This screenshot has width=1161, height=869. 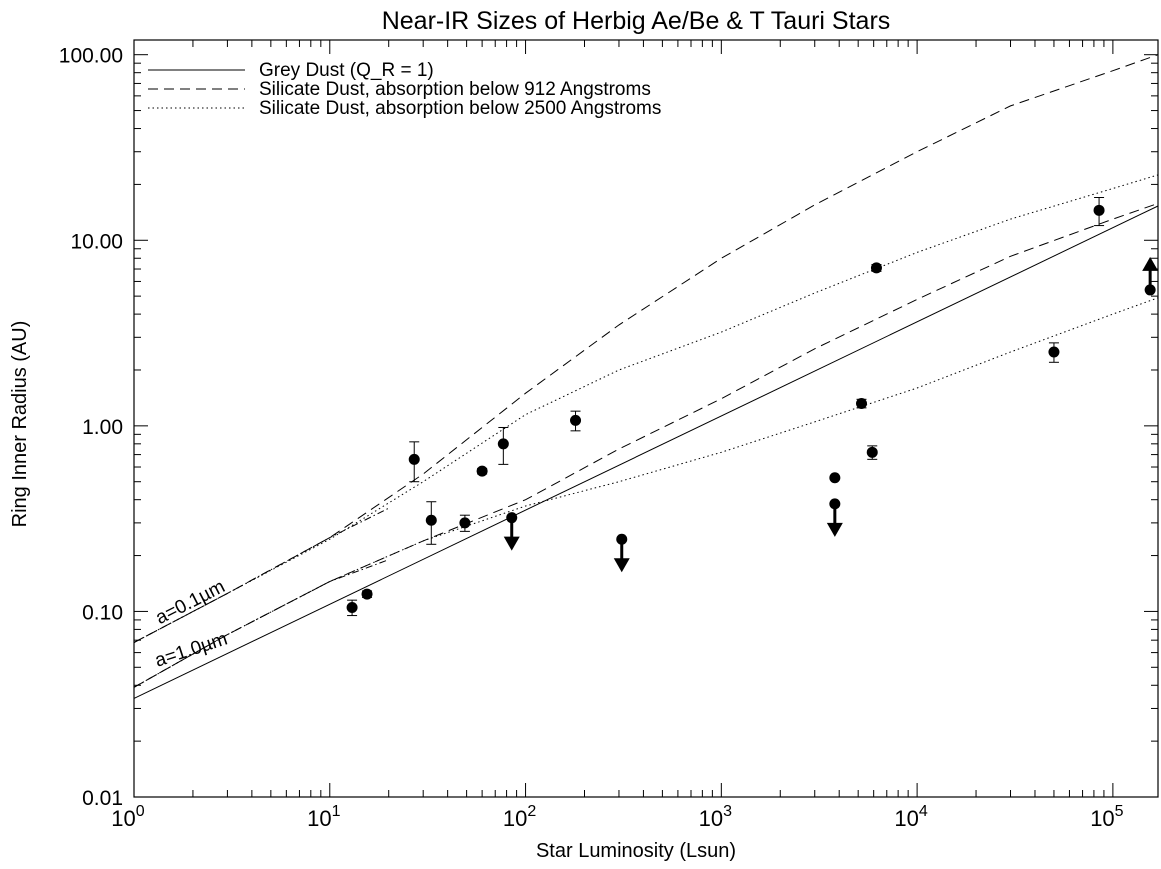 I want to click on y-tick-label: 0.10, so click(x=102, y=612).